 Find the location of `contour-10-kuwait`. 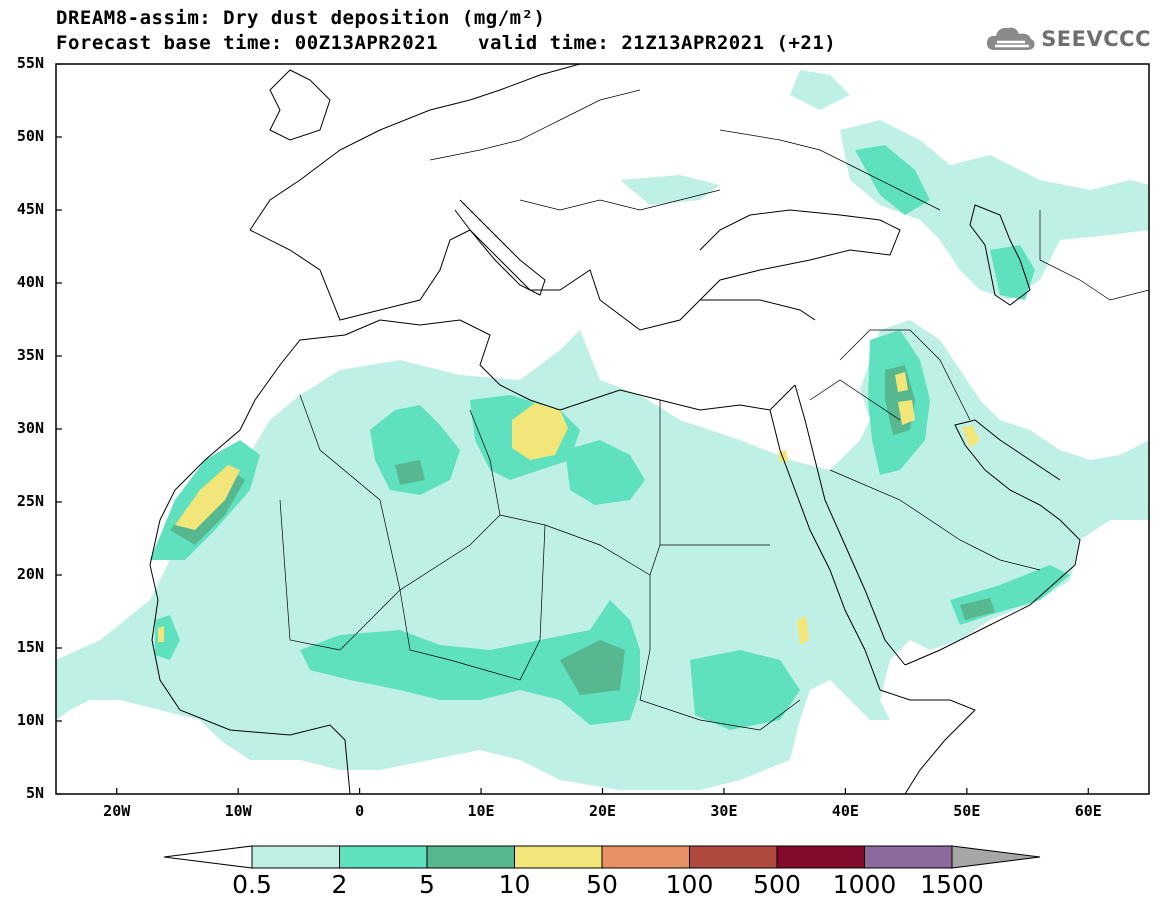

contour-10-kuwait is located at coordinates (971, 436).